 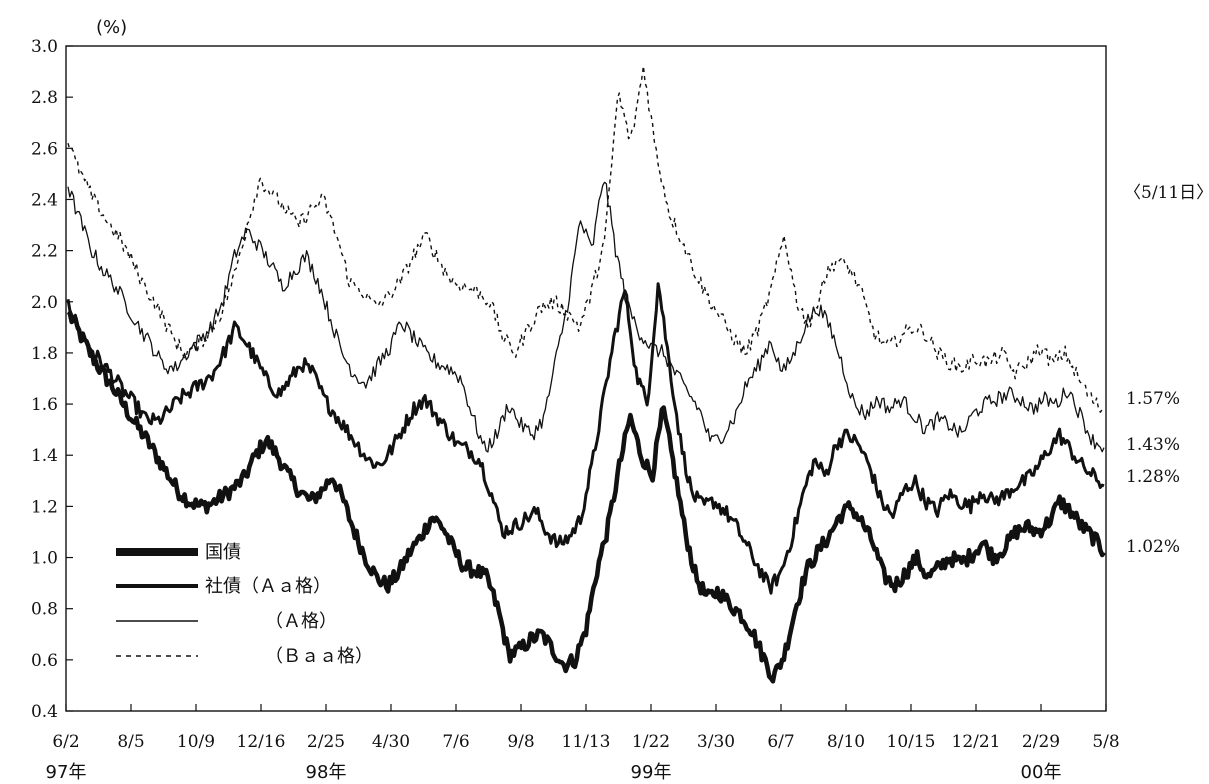 What do you see at coordinates (586, 742) in the screenshot?
I see `x-tick-label: 11/13` at bounding box center [586, 742].